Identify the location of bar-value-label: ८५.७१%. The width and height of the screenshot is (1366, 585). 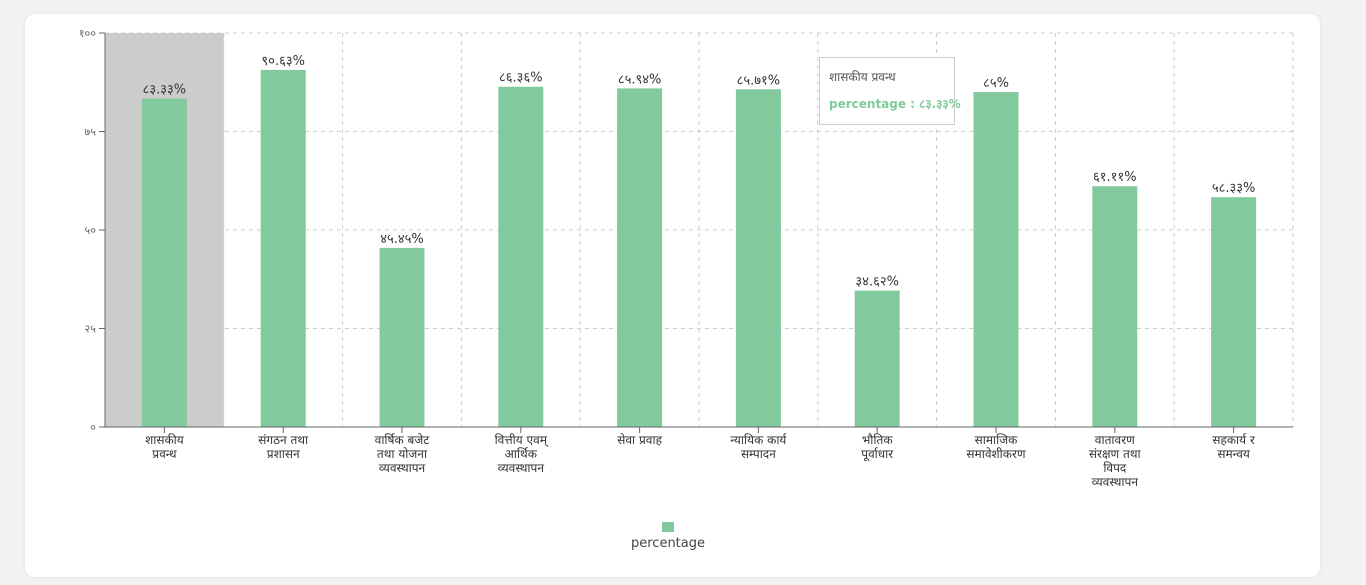
(759, 80).